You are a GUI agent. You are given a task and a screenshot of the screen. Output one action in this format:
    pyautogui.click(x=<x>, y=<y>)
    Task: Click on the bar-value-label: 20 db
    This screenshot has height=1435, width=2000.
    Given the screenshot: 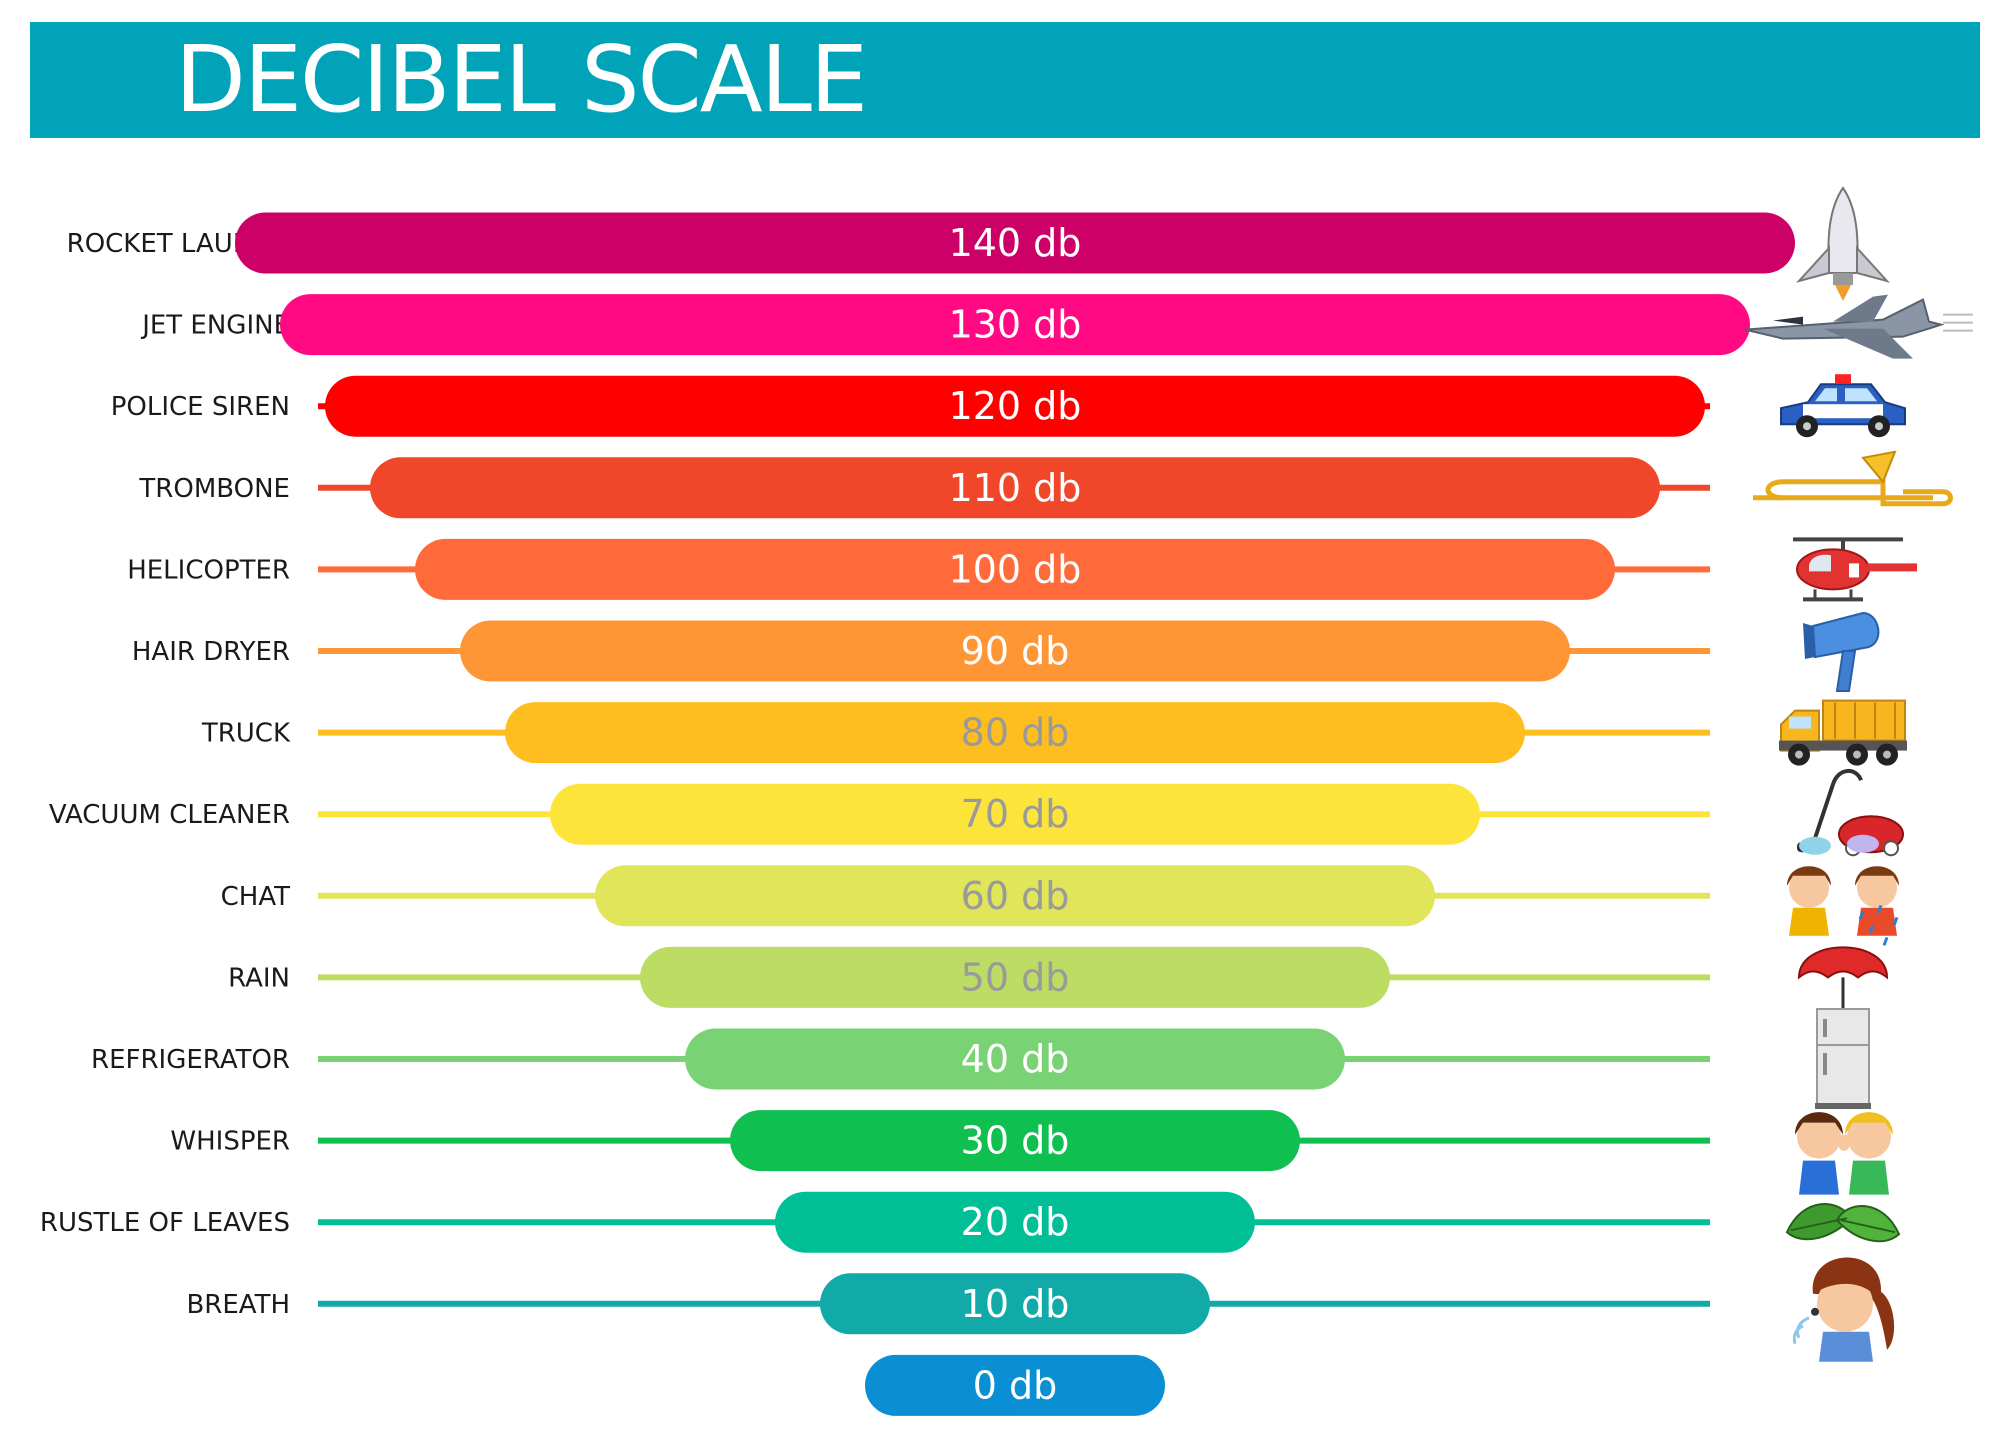 What is the action you would take?
    pyautogui.click(x=1015, y=1222)
    